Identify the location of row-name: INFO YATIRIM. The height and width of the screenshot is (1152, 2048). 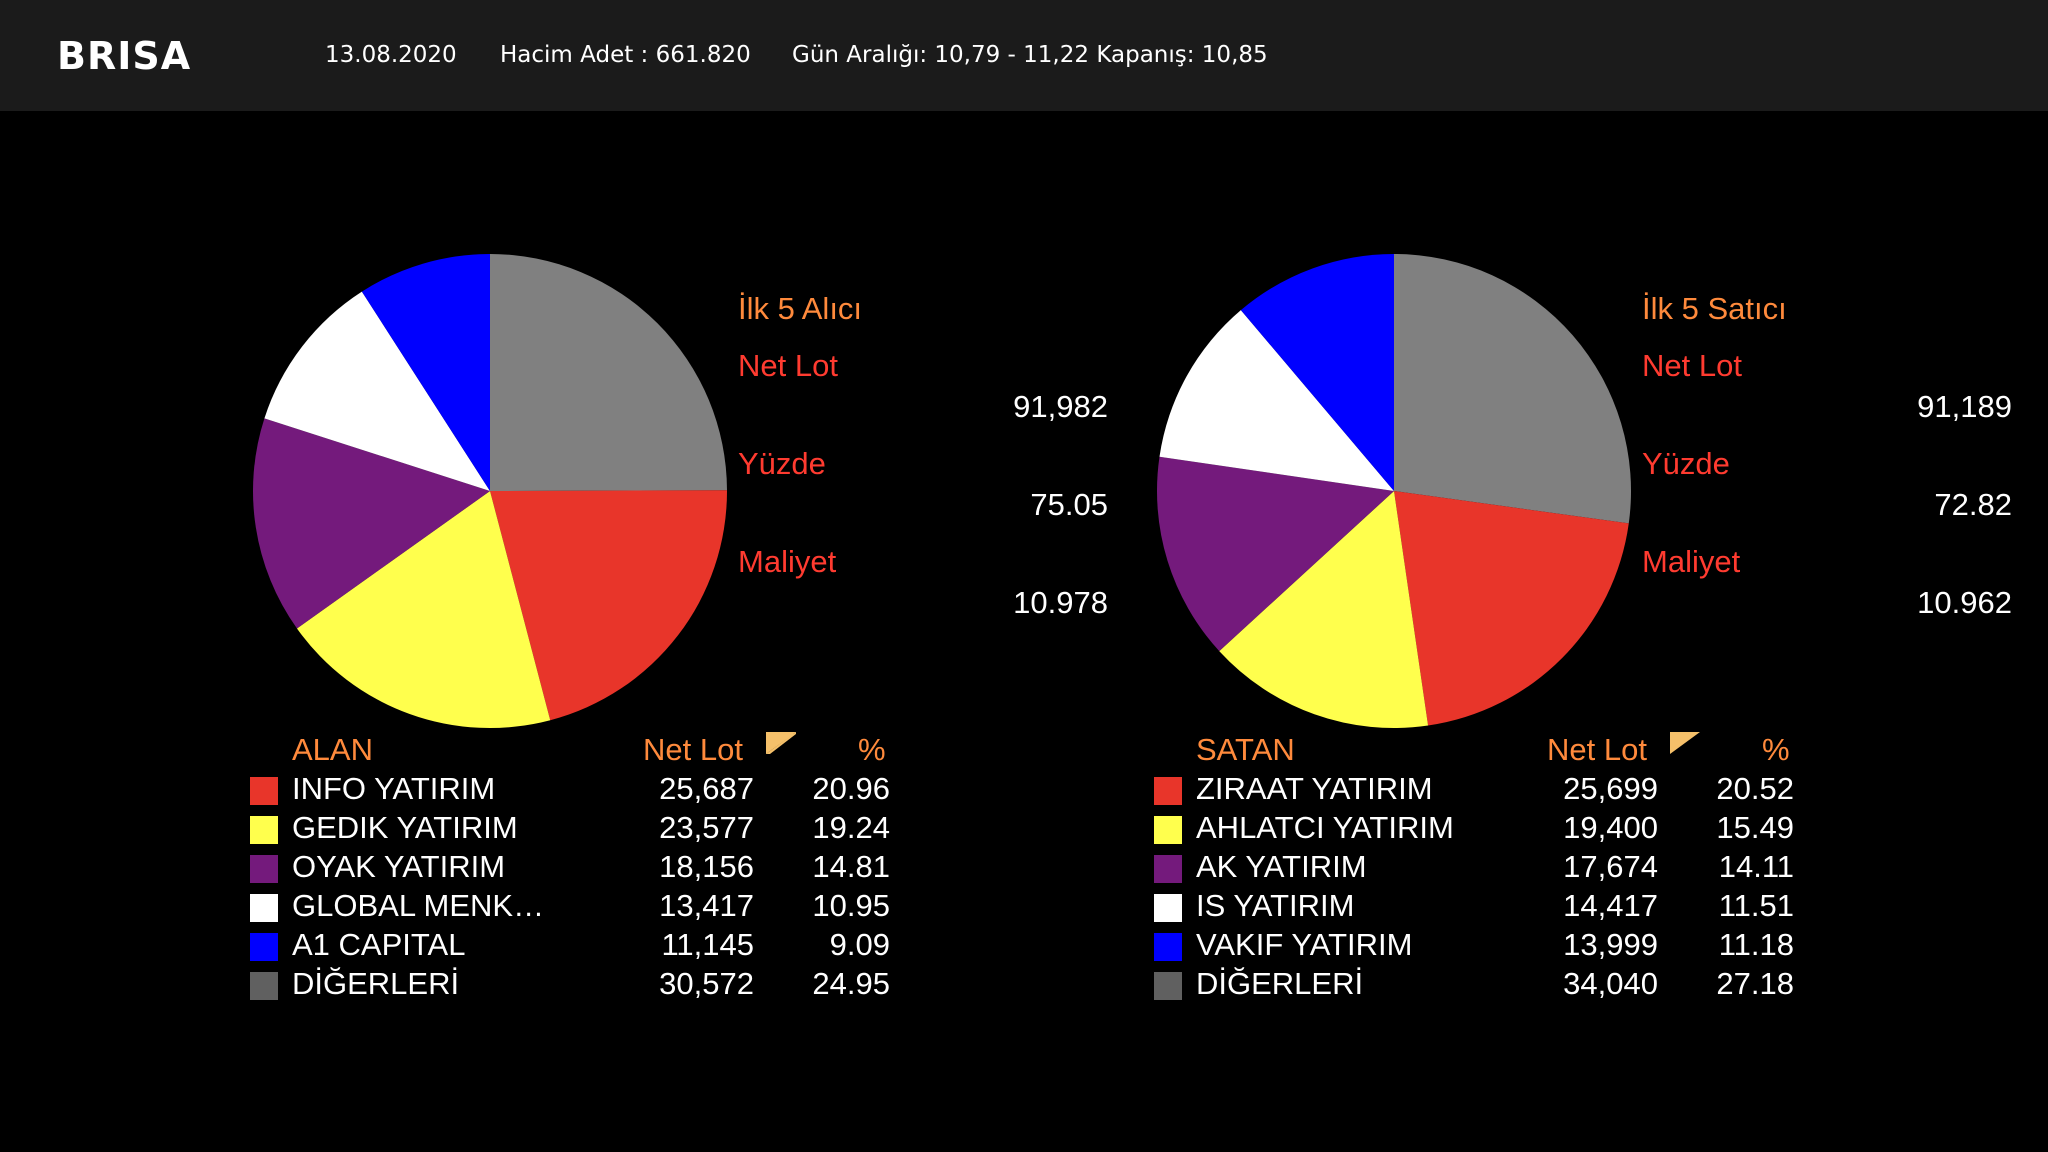
(394, 788).